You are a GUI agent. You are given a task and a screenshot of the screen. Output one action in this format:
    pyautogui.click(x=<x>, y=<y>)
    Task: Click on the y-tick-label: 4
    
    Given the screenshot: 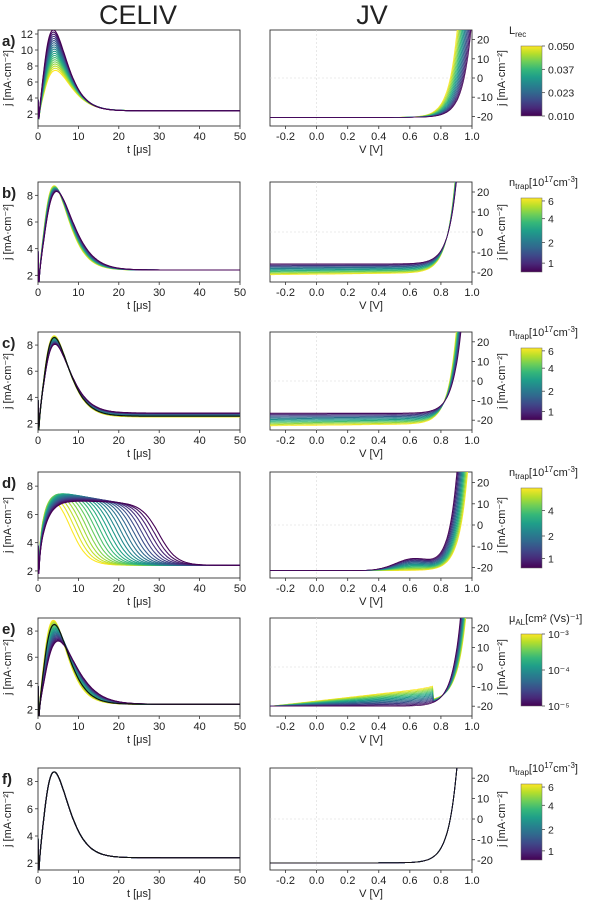 What is the action you would take?
    pyautogui.click(x=30, y=398)
    